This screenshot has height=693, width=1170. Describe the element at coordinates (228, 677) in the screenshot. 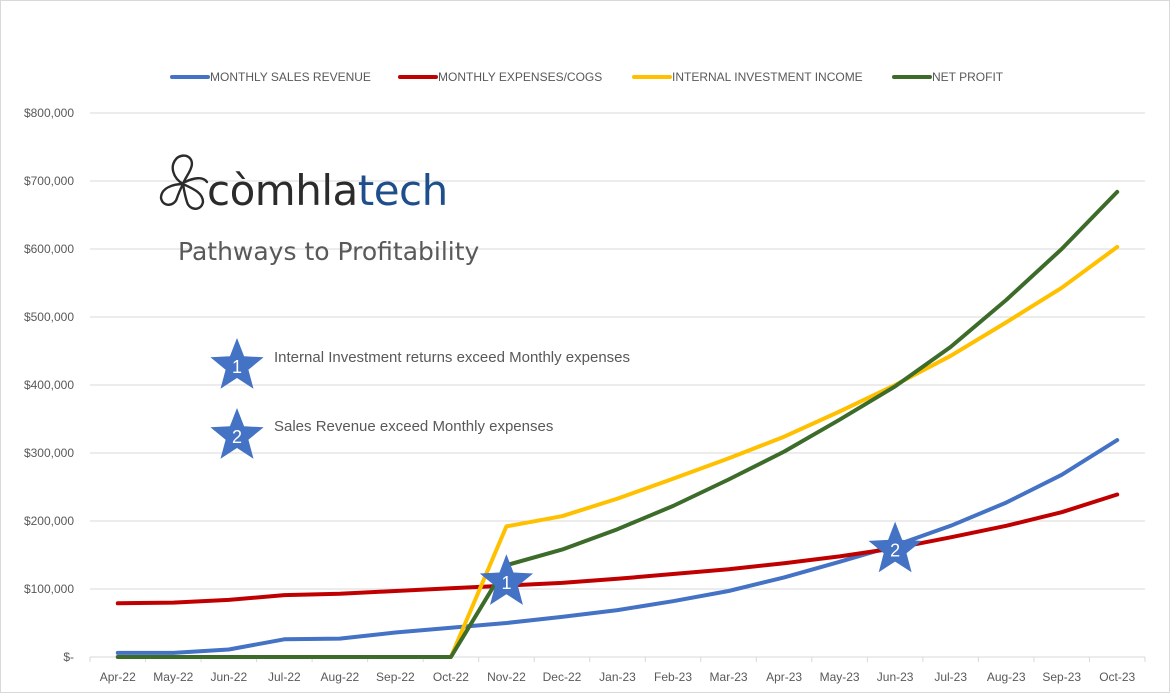

I see `x-tick-label: Jun-22` at that location.